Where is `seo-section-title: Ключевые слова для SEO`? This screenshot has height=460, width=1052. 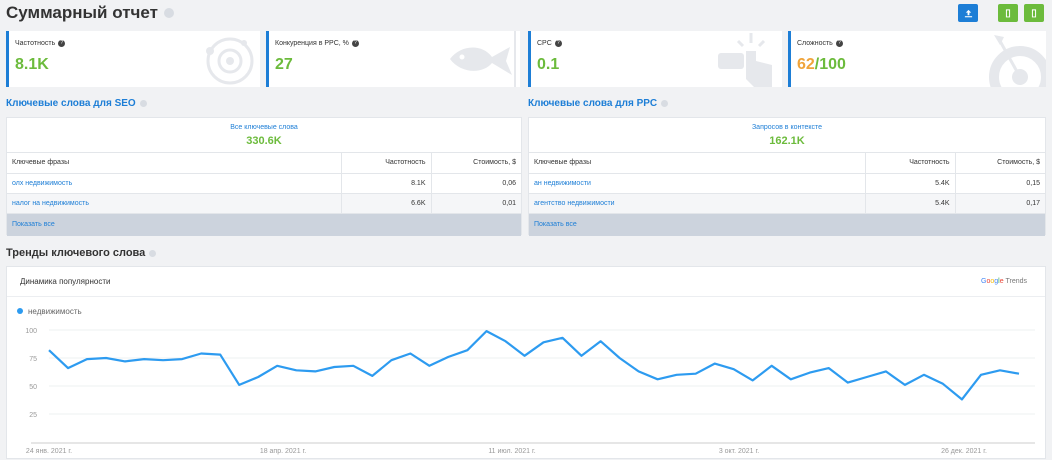
seo-section-title: Ключевые слова для SEO is located at coordinates (76, 103).